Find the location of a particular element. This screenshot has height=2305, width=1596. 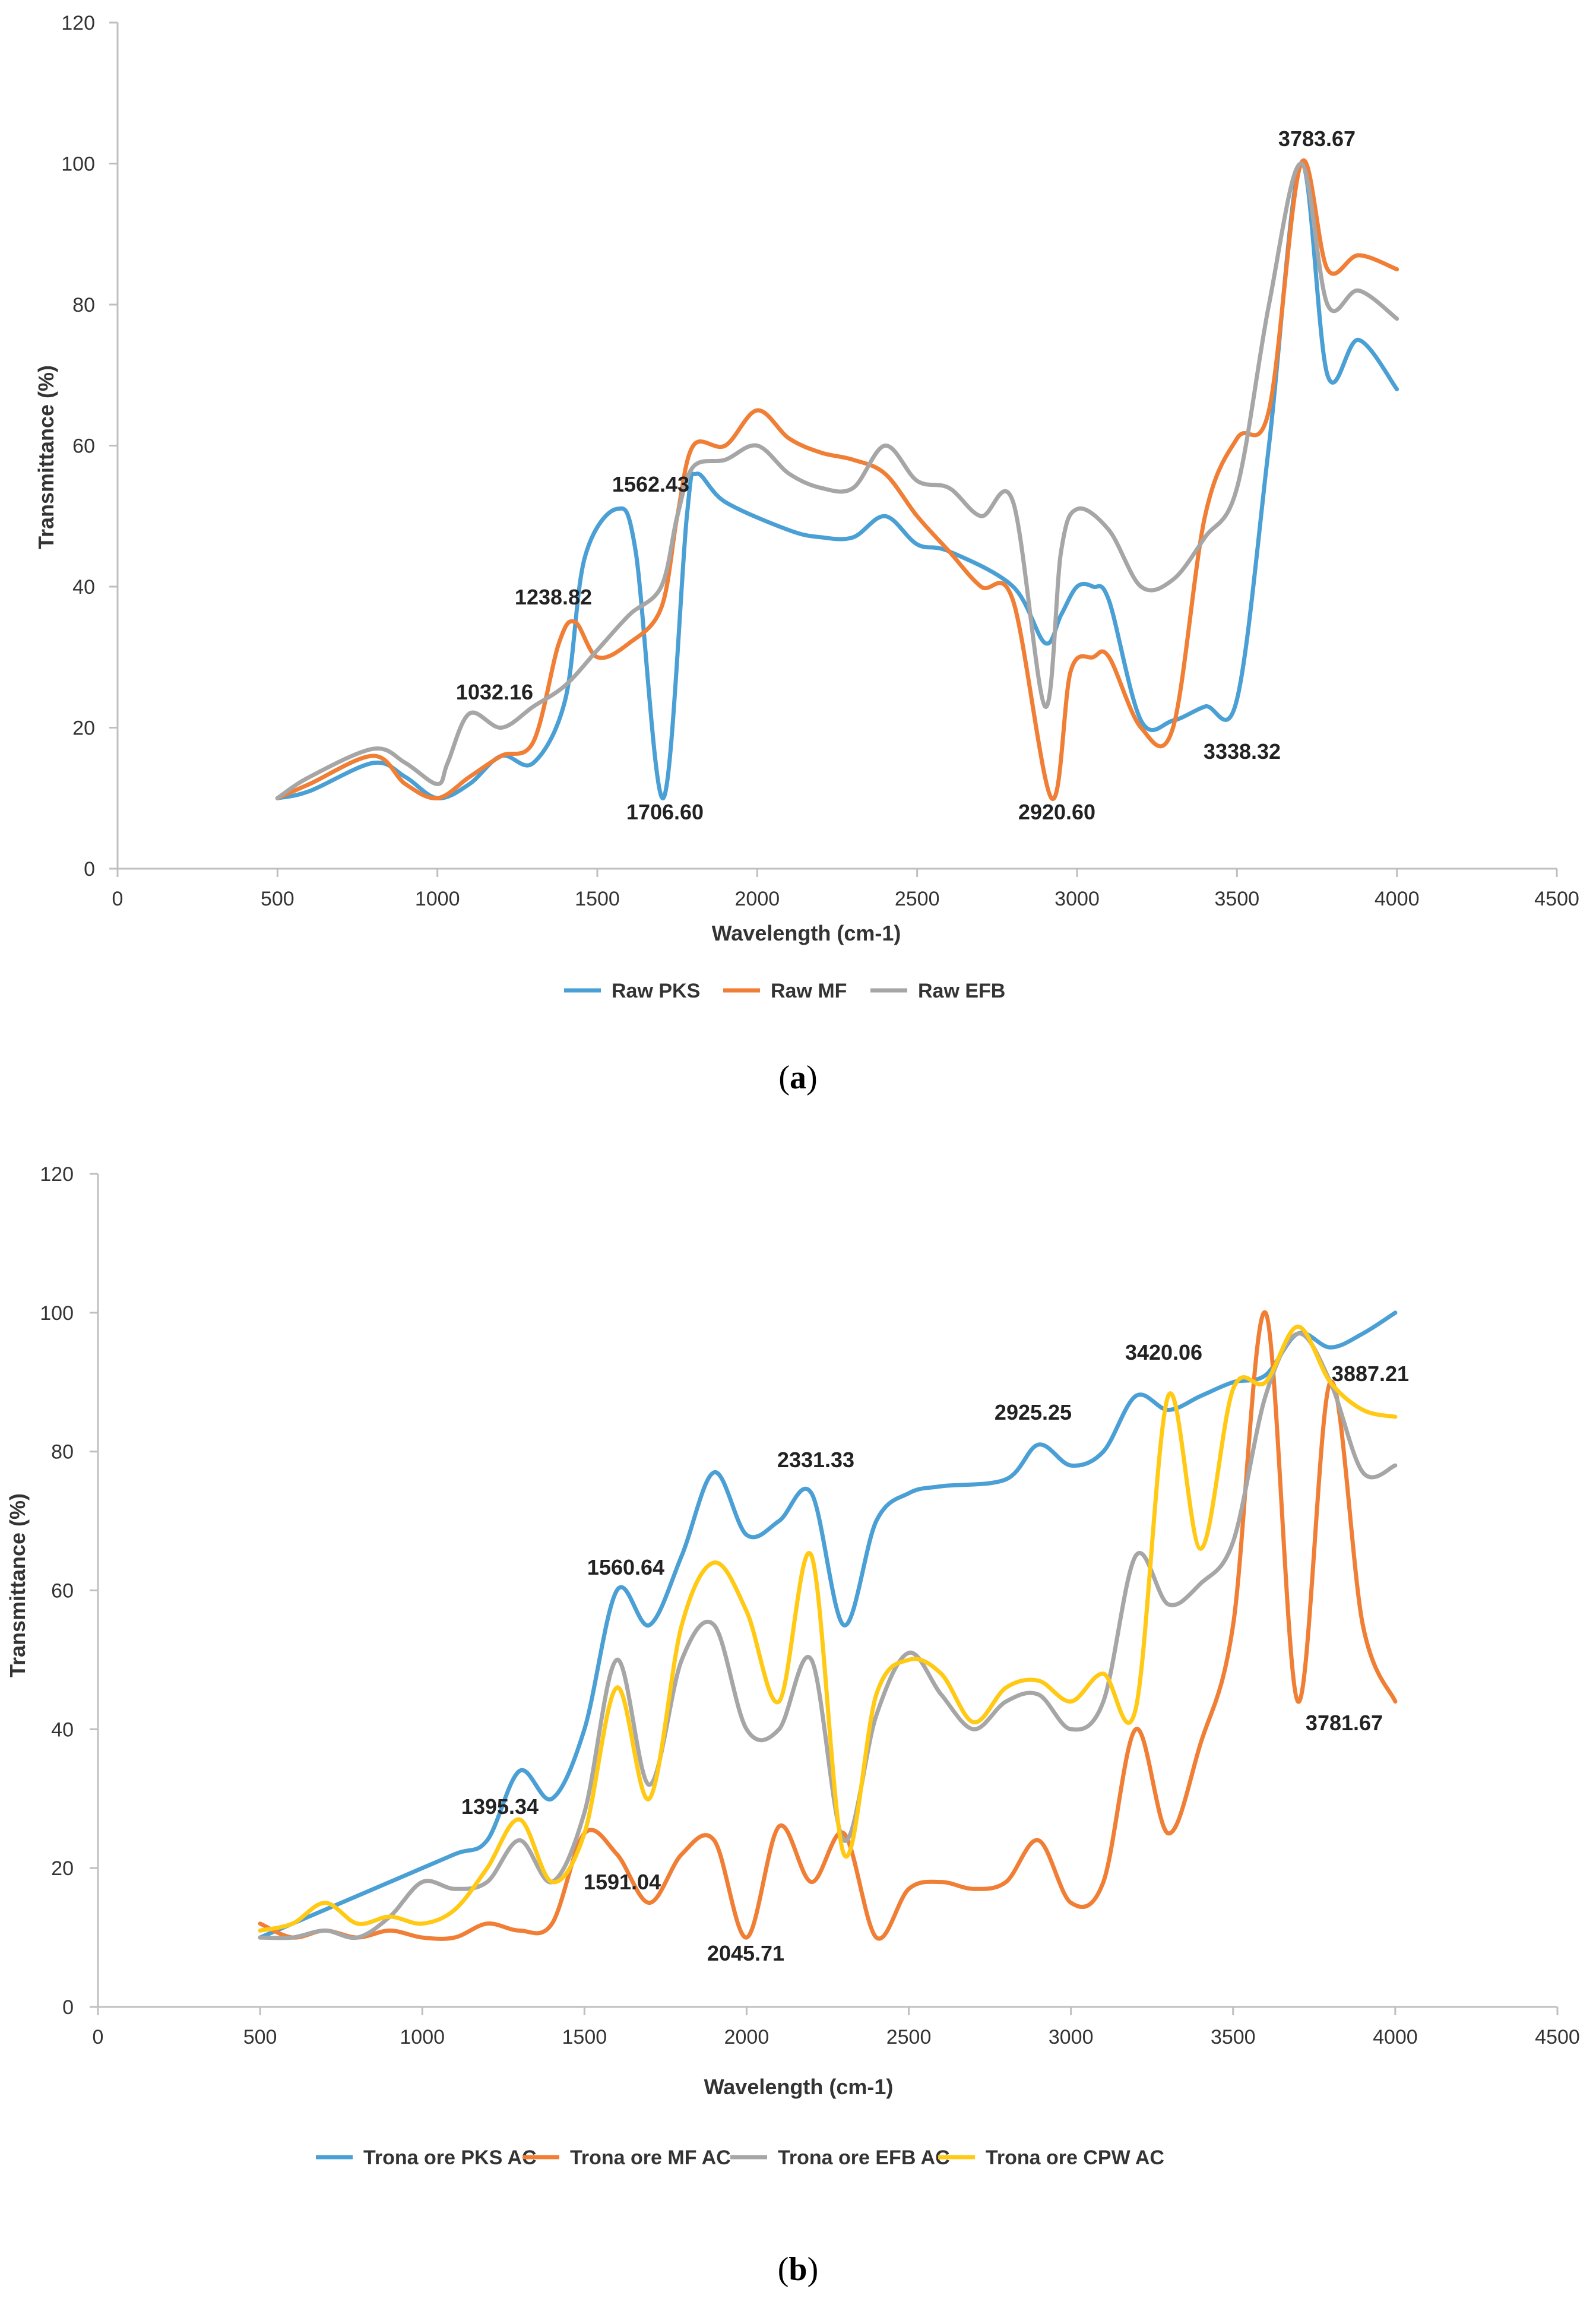

annotation-3887-21: 3887.21 is located at coordinates (1370, 1374).